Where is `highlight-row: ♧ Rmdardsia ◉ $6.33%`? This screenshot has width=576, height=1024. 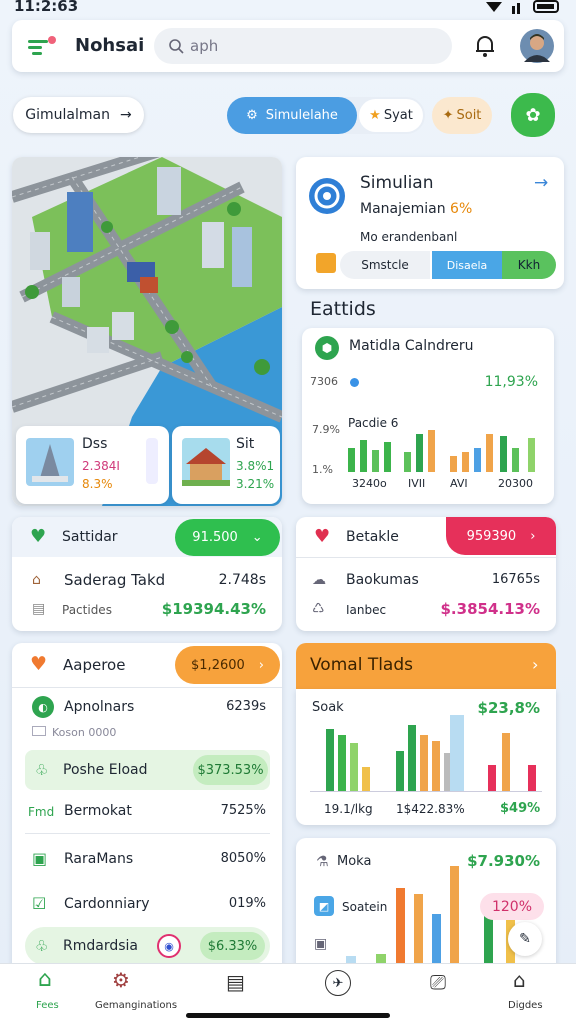
highlight-row: ♧ Rmdardsia ◉ $6.33% is located at coordinates (147, 946).